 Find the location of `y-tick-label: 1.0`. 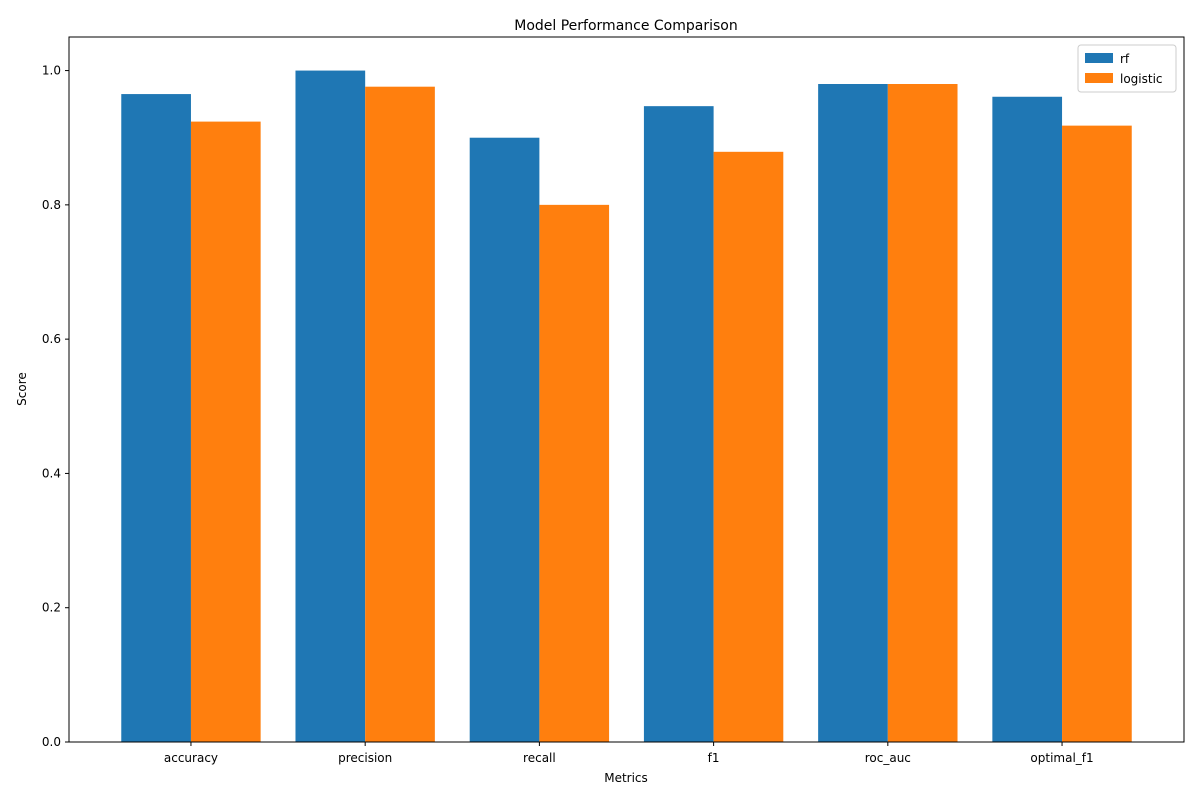

y-tick-label: 1.0 is located at coordinates (51, 71).